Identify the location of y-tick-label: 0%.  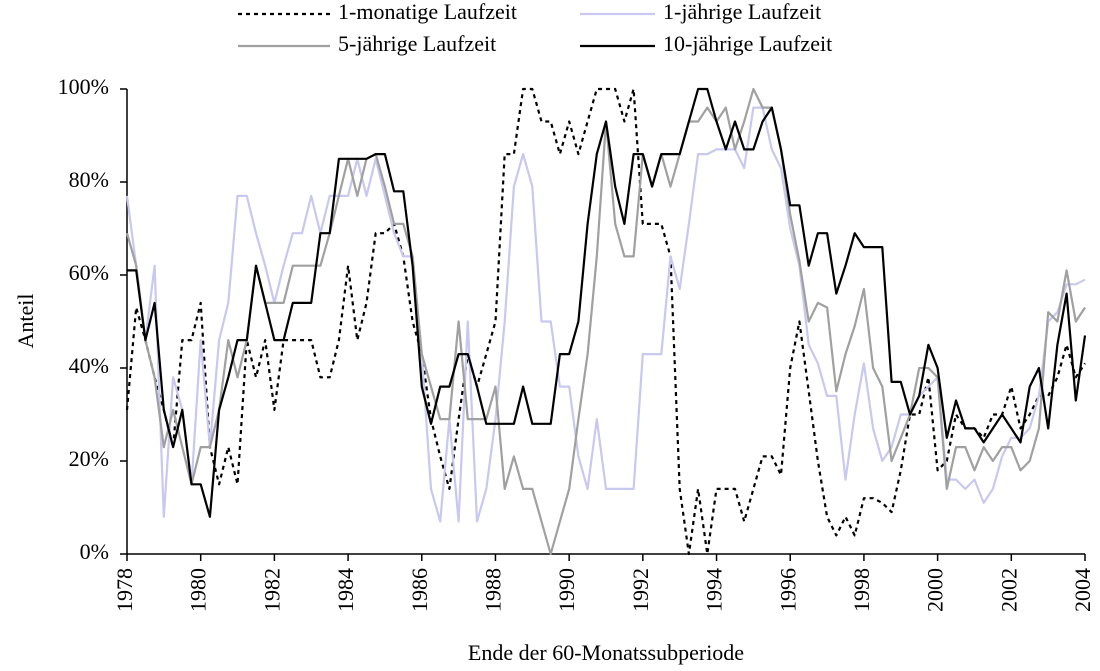
(94, 551).